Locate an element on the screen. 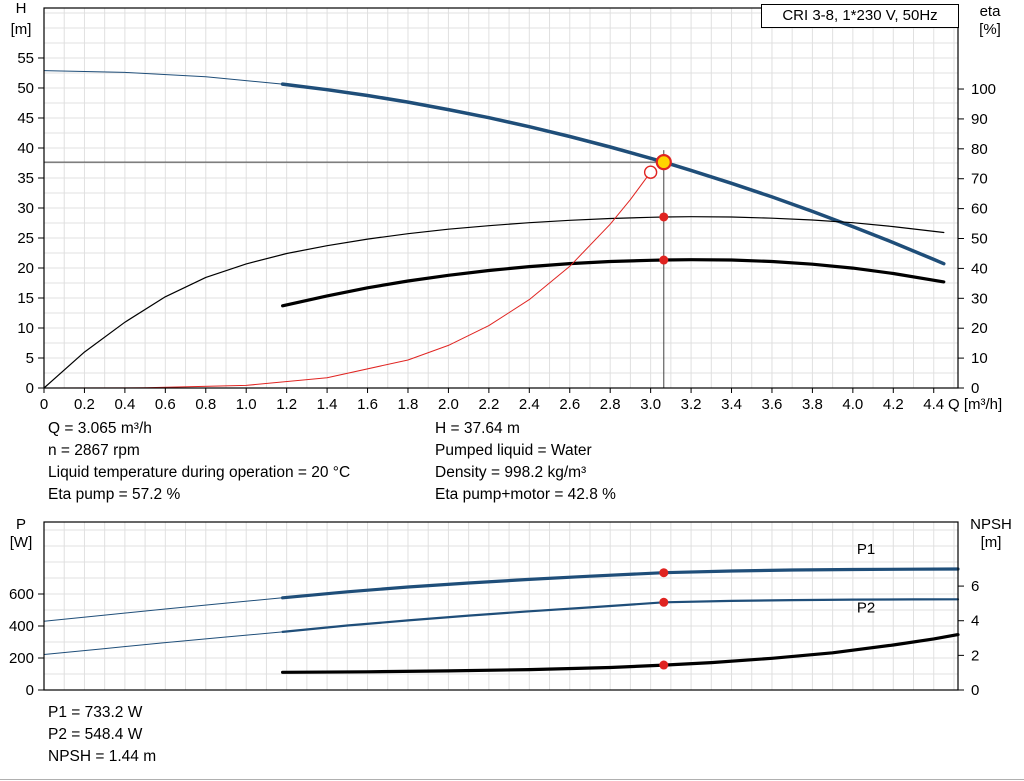  x-tick-label: 3.2 is located at coordinates (691, 404).